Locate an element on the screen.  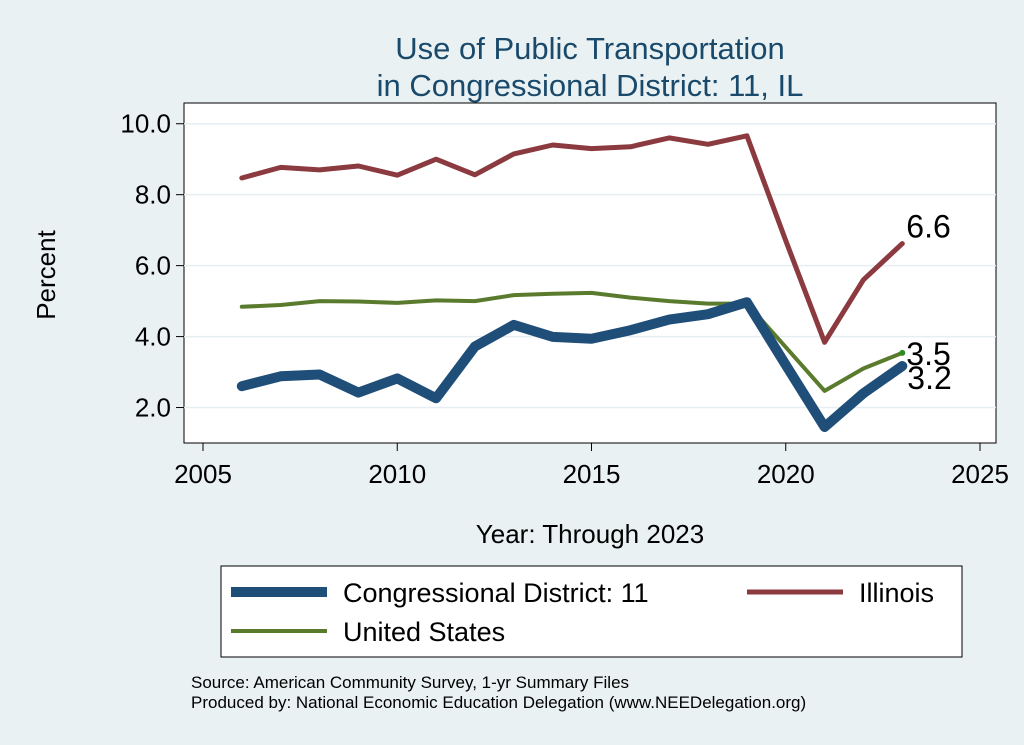
legend-label-0: Congressional District: 11 is located at coordinates (496, 593).